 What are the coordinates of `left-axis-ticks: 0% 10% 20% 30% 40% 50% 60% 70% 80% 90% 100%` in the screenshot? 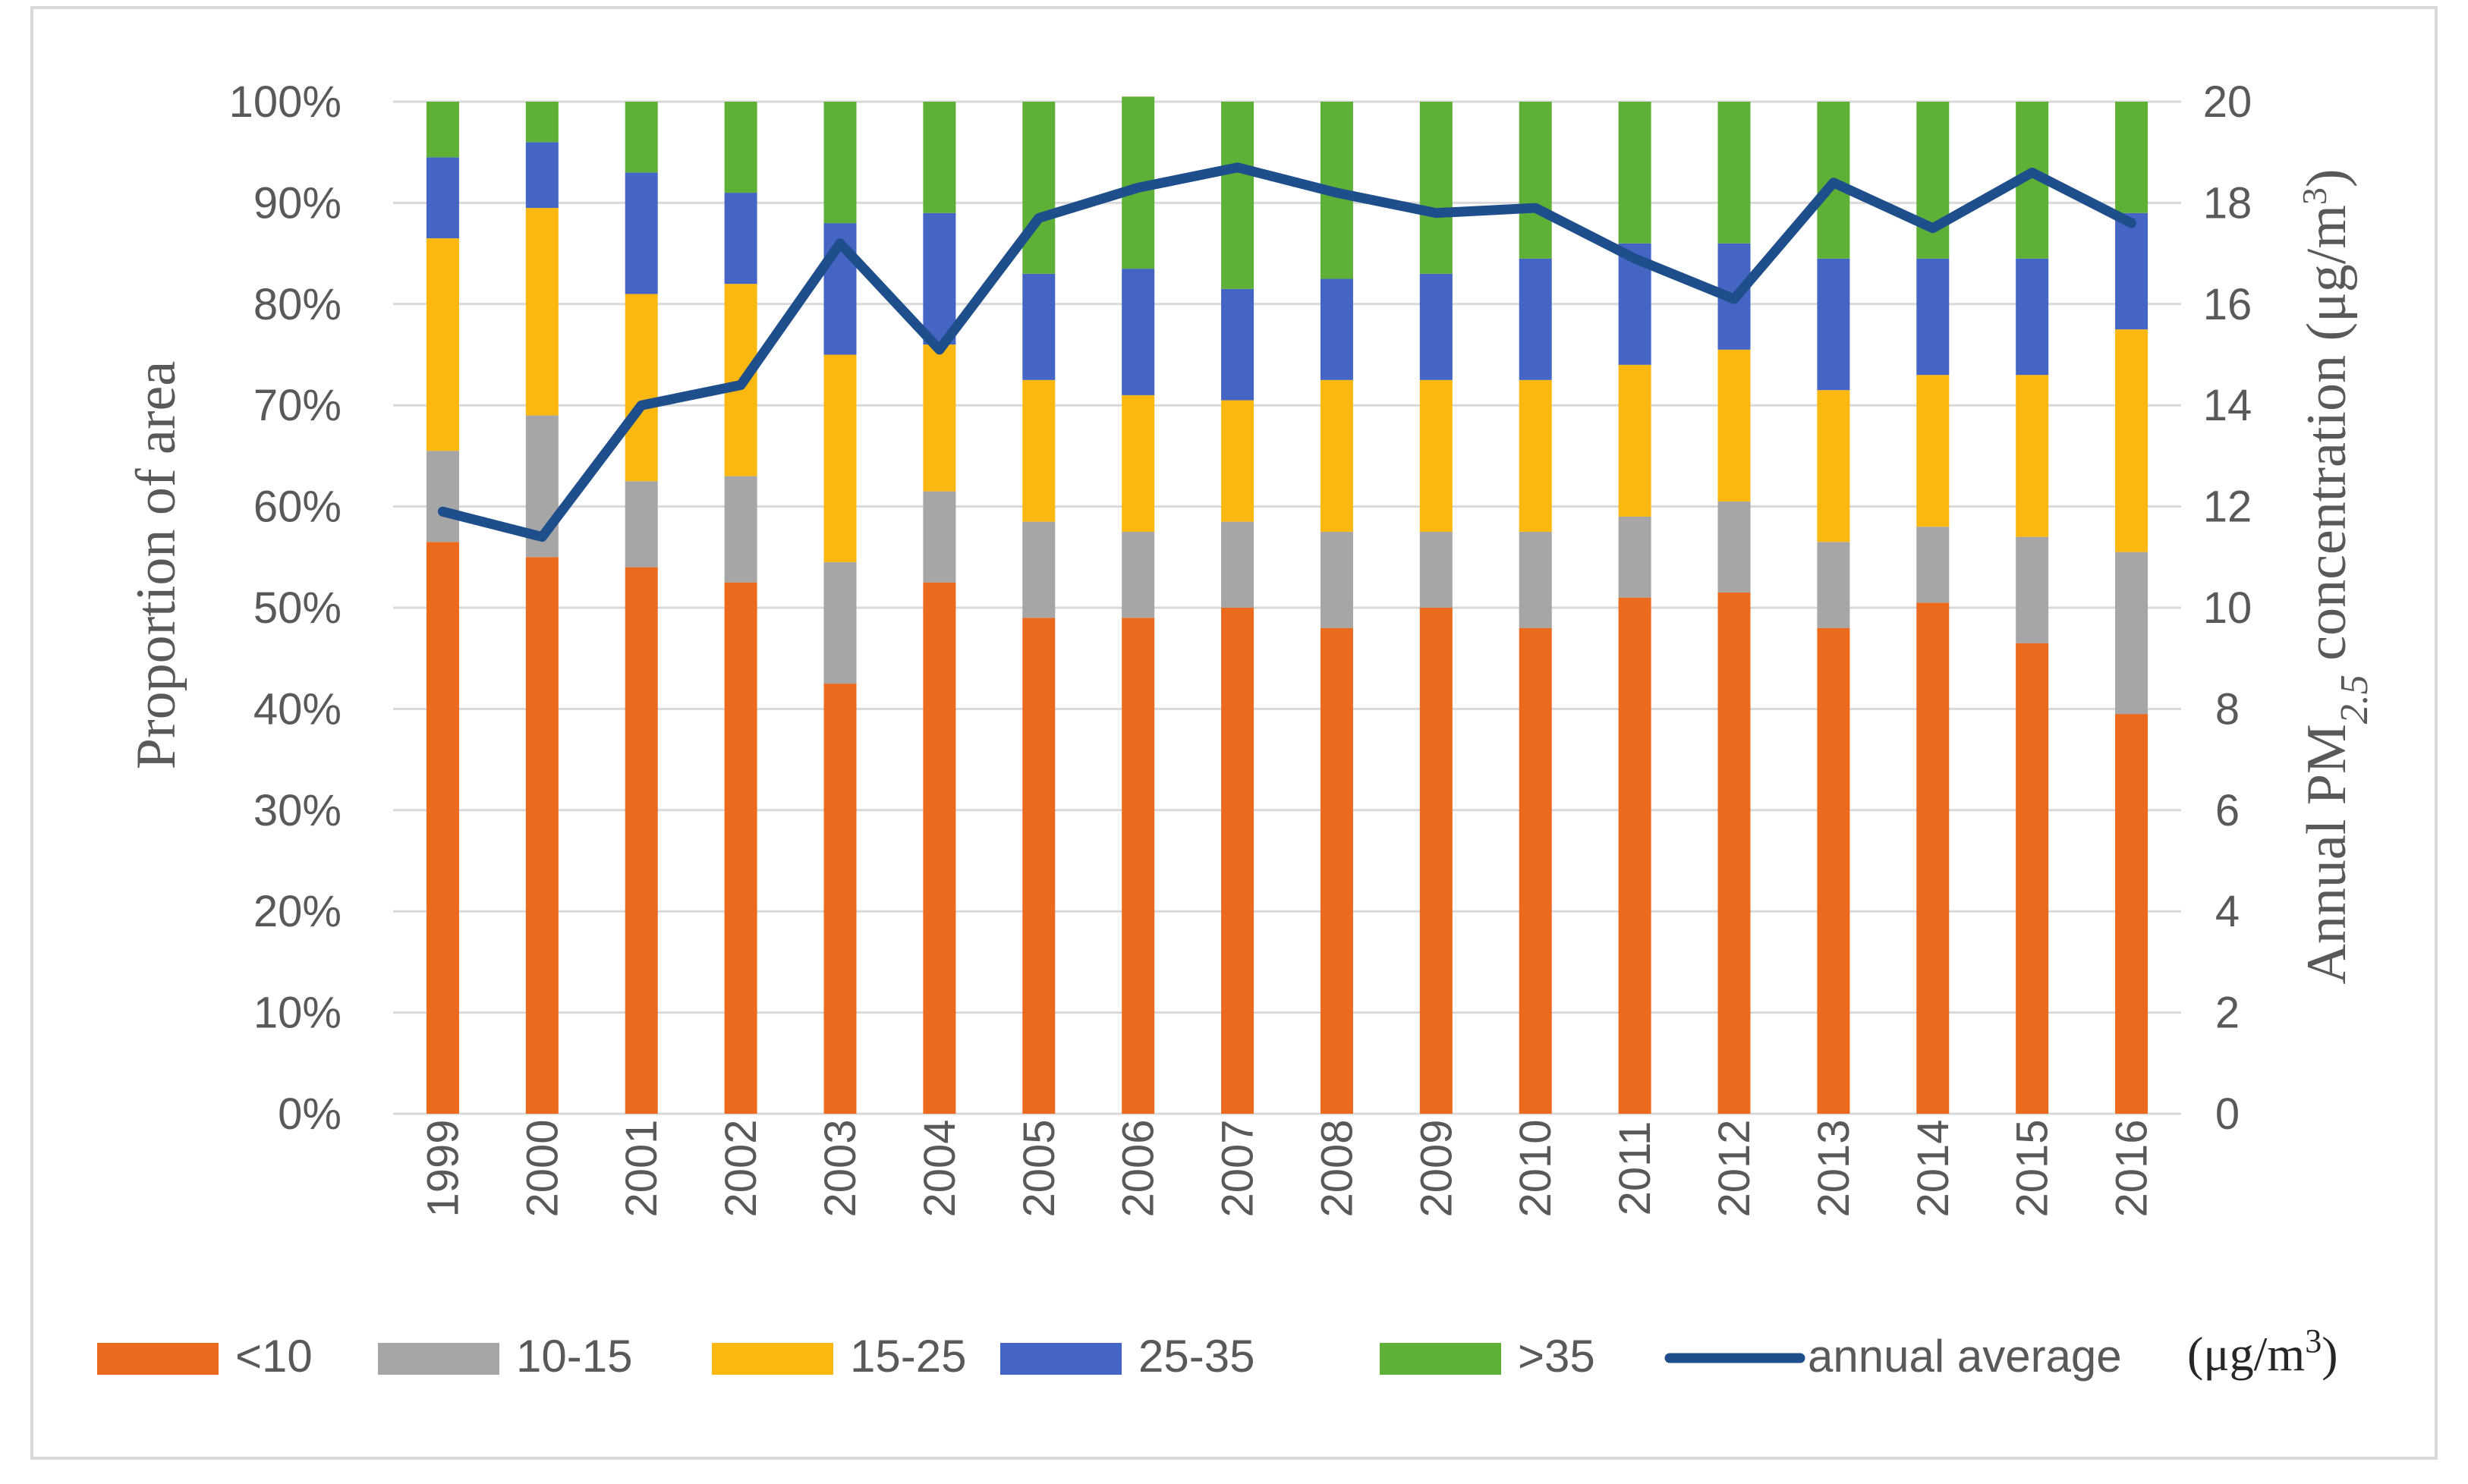 It's located at (286, 608).